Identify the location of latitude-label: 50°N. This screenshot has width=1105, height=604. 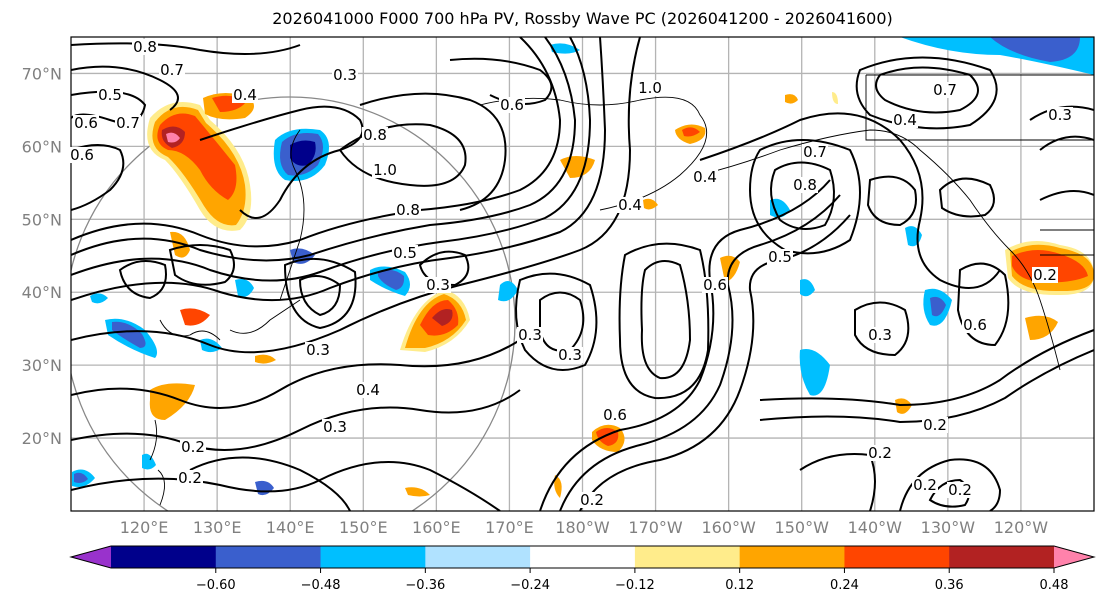
(42, 219).